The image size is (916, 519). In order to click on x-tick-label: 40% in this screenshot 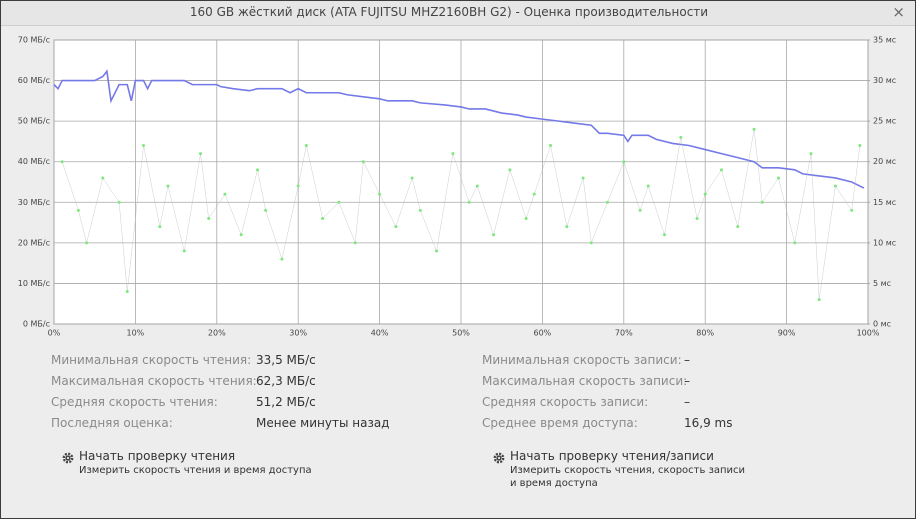, I will do `click(380, 333)`.